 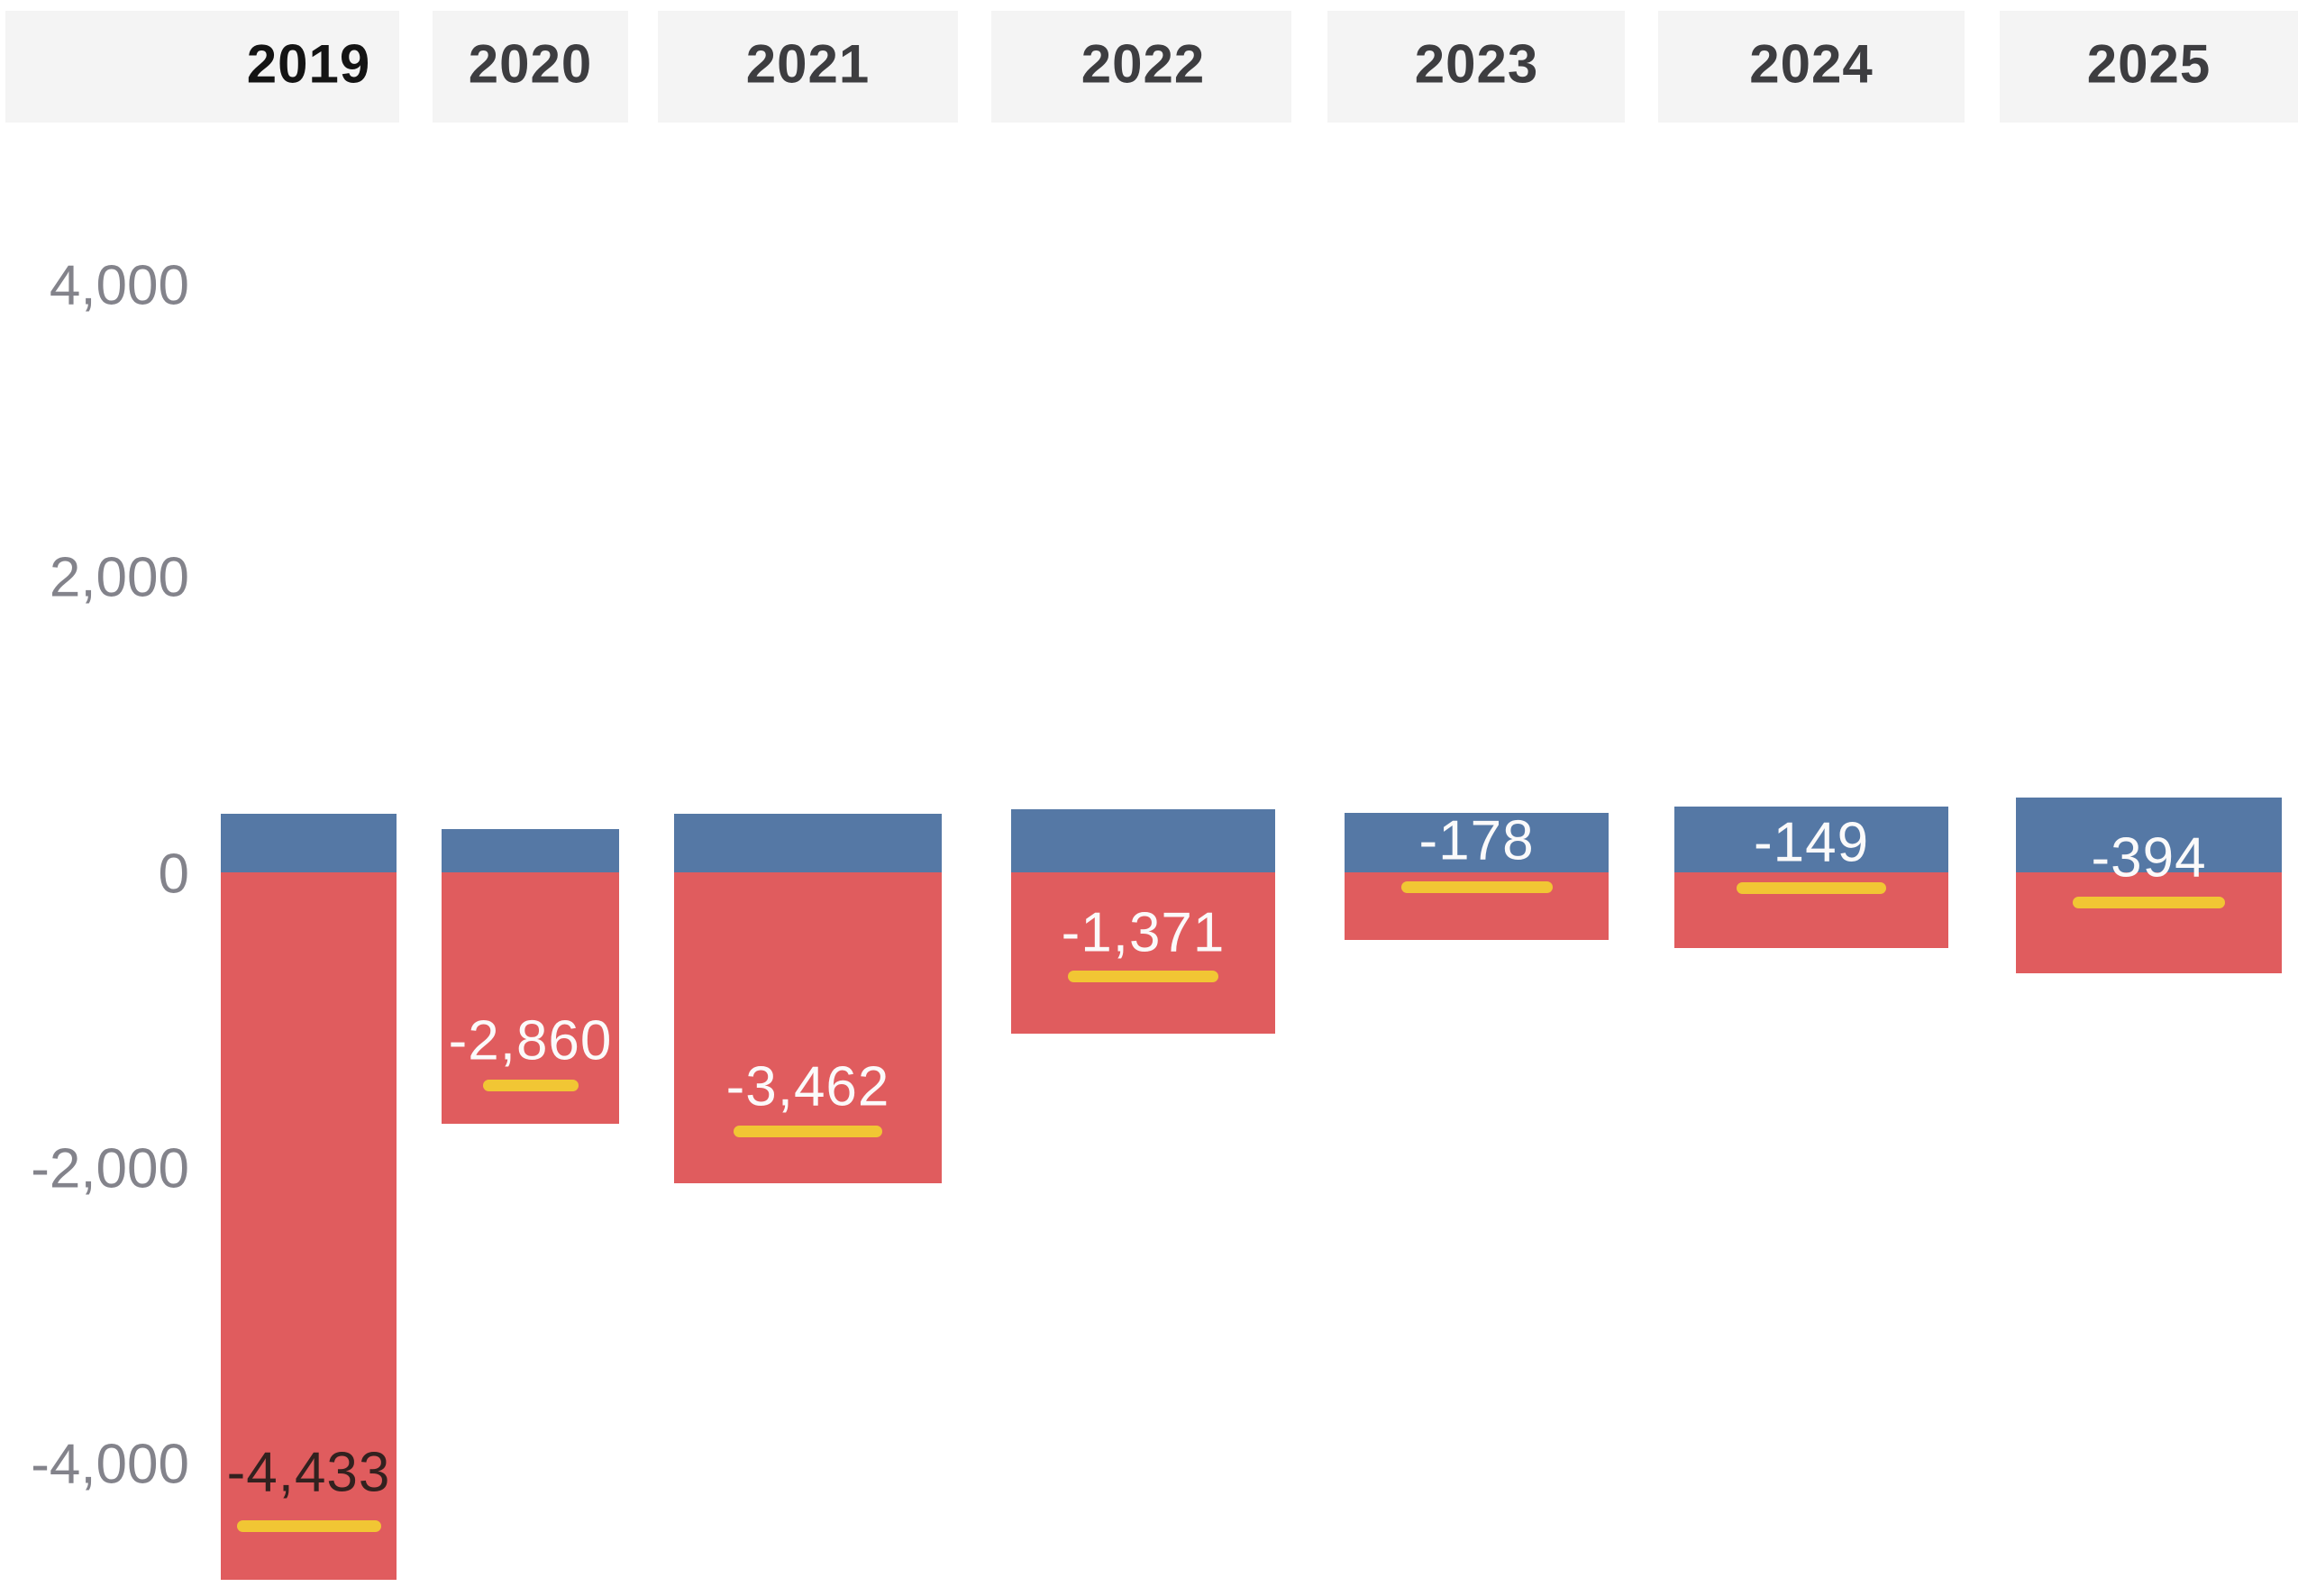 I want to click on year-label: 2020, so click(x=530, y=64).